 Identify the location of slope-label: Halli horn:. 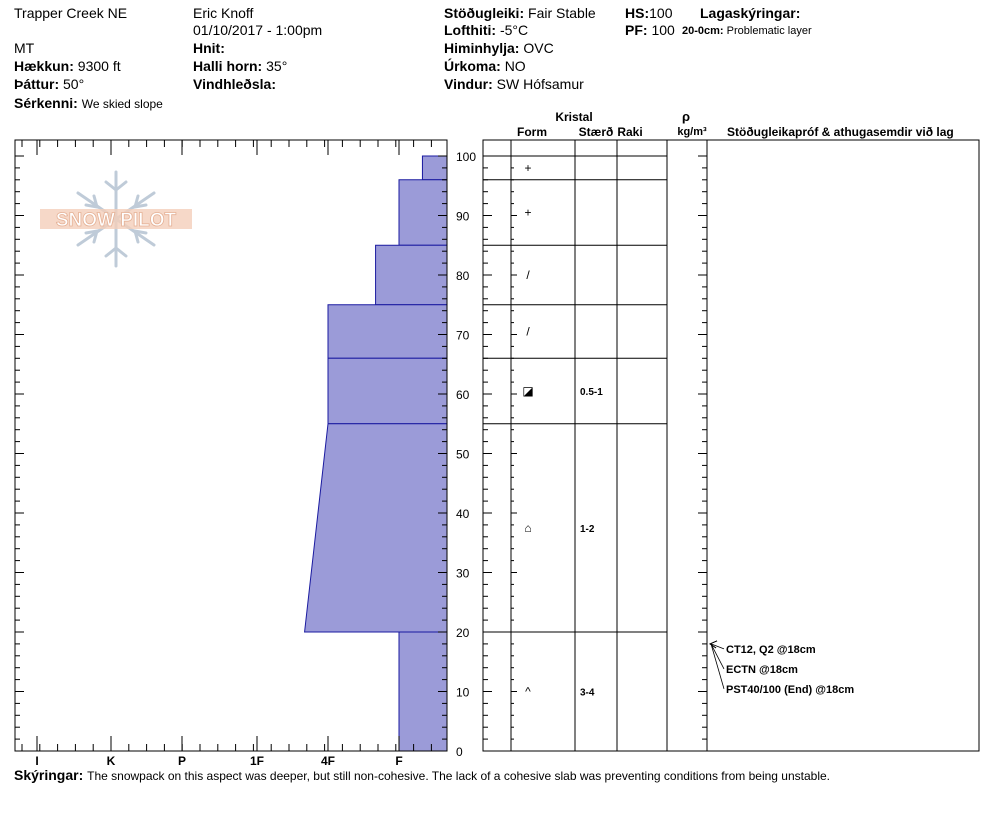
(228, 66).